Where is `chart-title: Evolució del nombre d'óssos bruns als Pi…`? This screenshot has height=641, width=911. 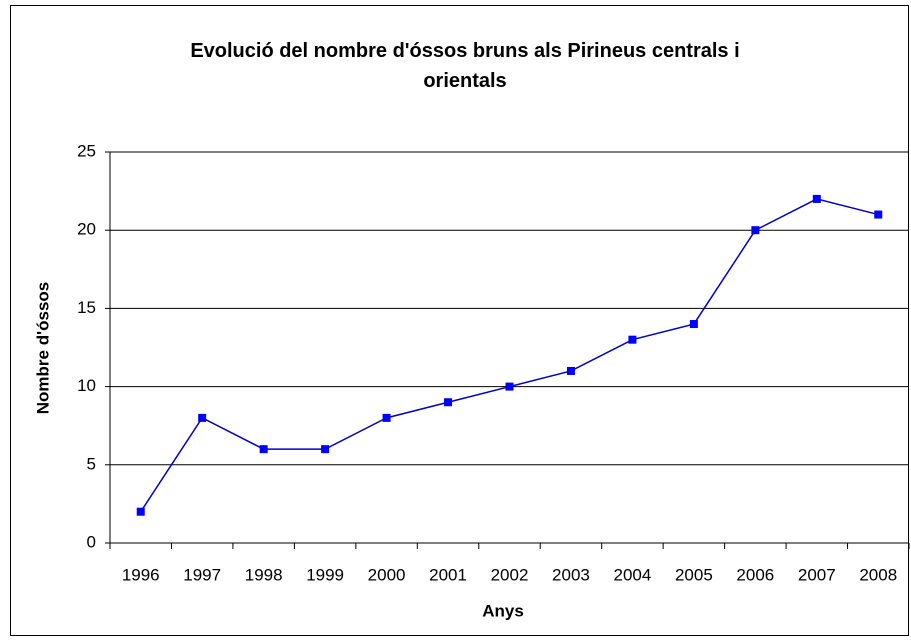
chart-title: Evolució del nombre d'óssos bruns als Pi… is located at coordinates (465, 66).